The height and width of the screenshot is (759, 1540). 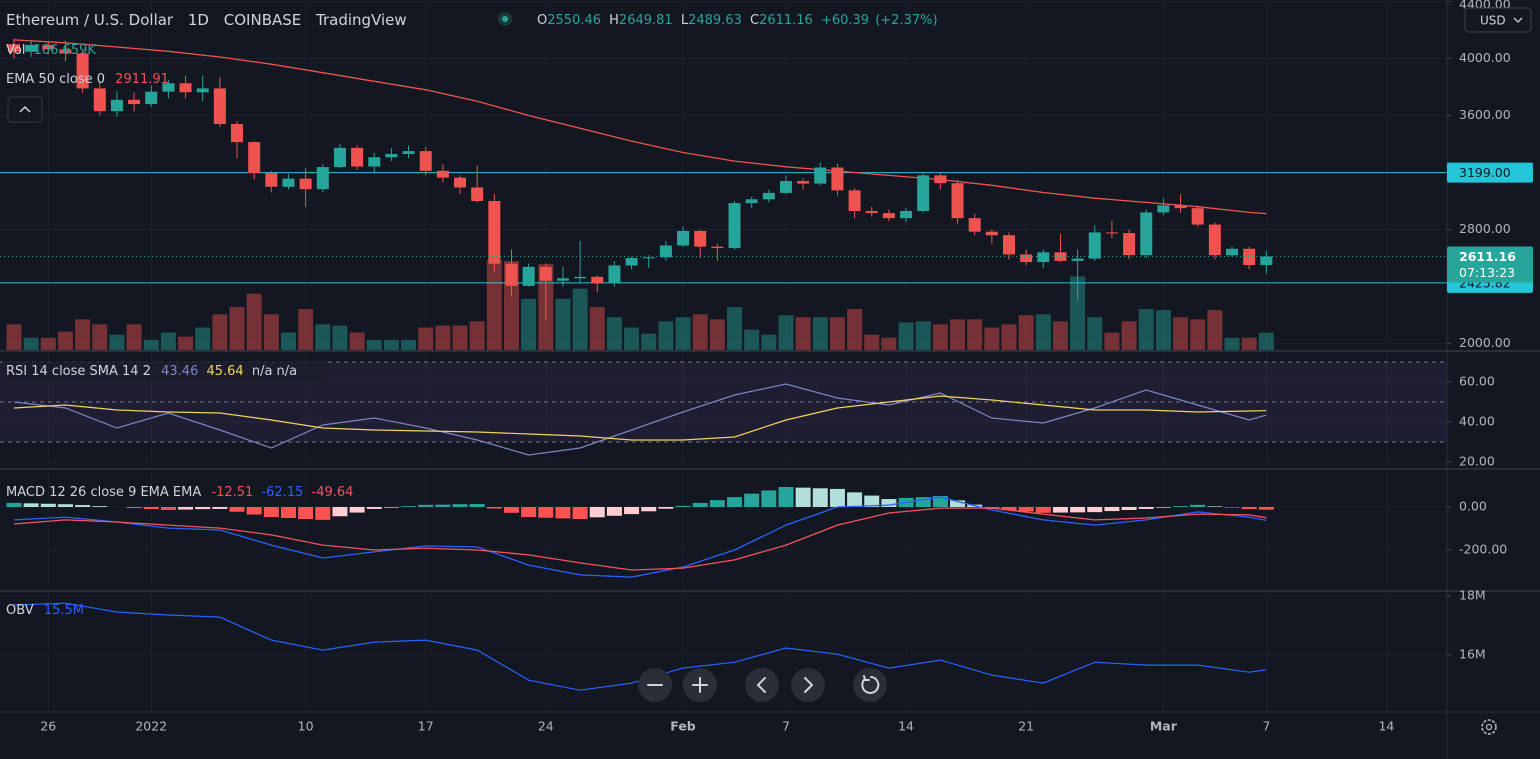 I want to click on collapse-button, so click(x=25, y=109).